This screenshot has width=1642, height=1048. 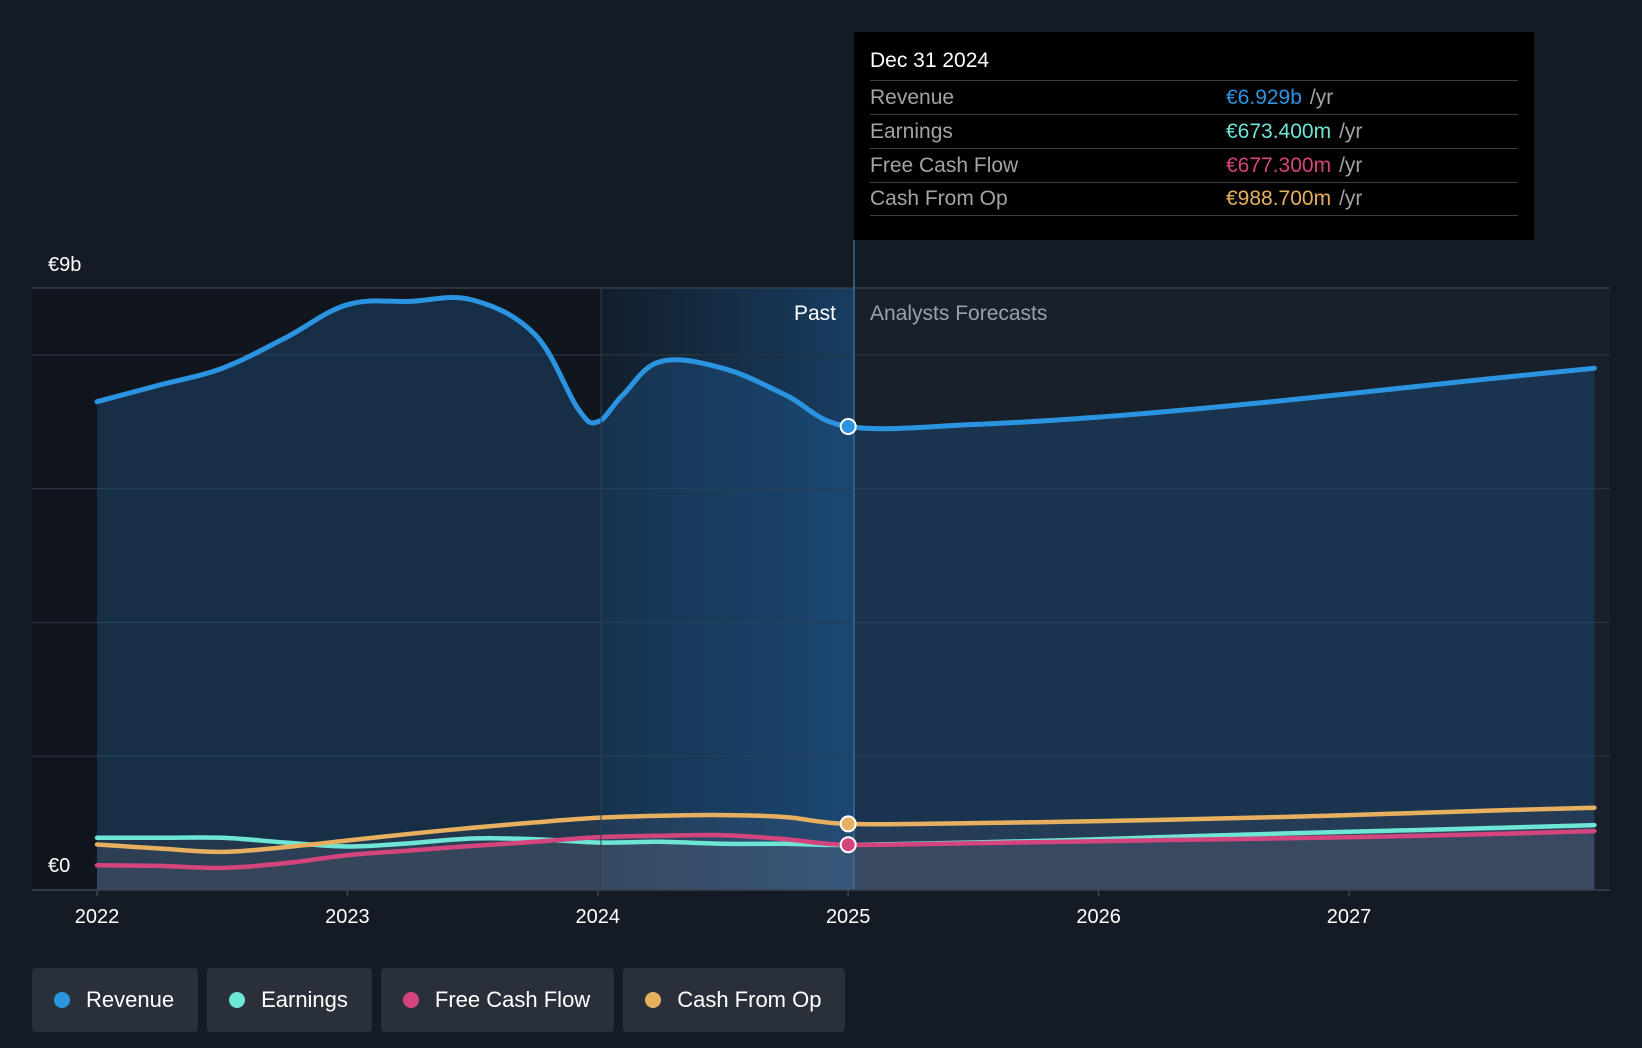 I want to click on tooltip-label: Earnings, so click(x=911, y=131).